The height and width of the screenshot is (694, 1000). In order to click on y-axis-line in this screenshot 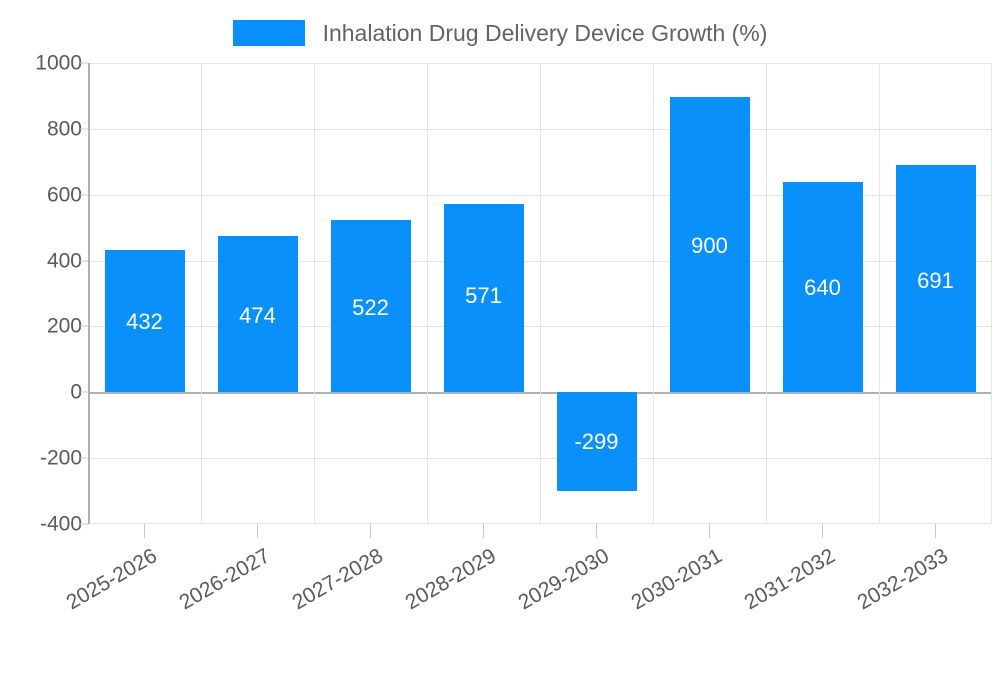, I will do `click(89, 293)`.